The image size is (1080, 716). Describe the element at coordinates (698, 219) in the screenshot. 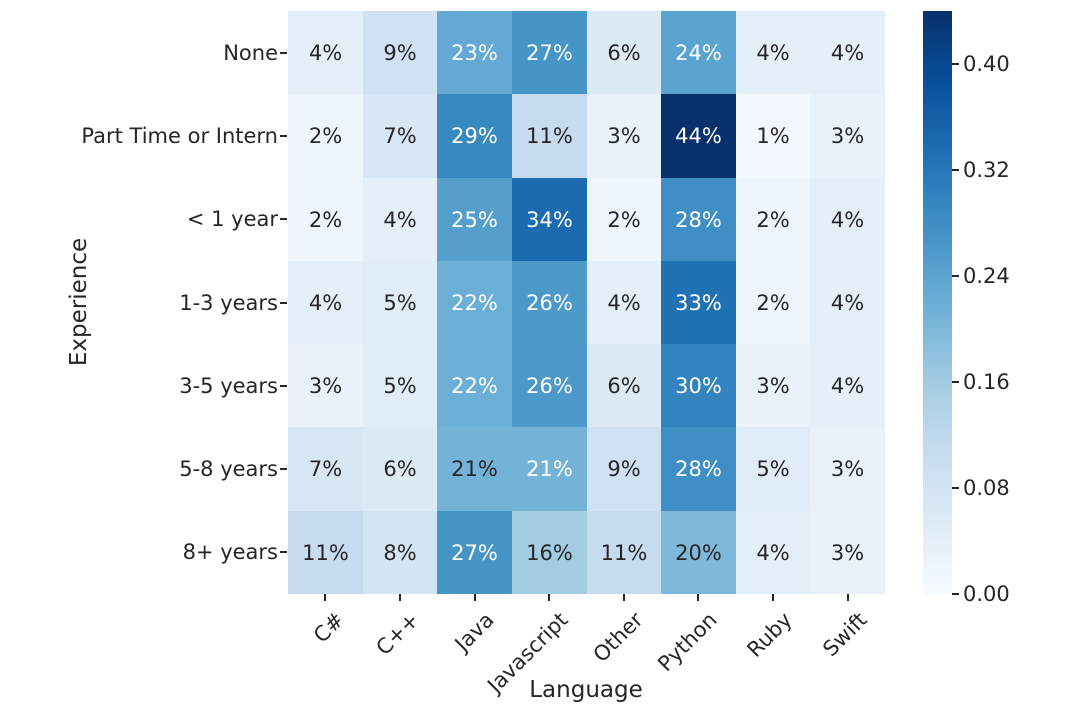

I see `cell-value-label: 28%` at that location.